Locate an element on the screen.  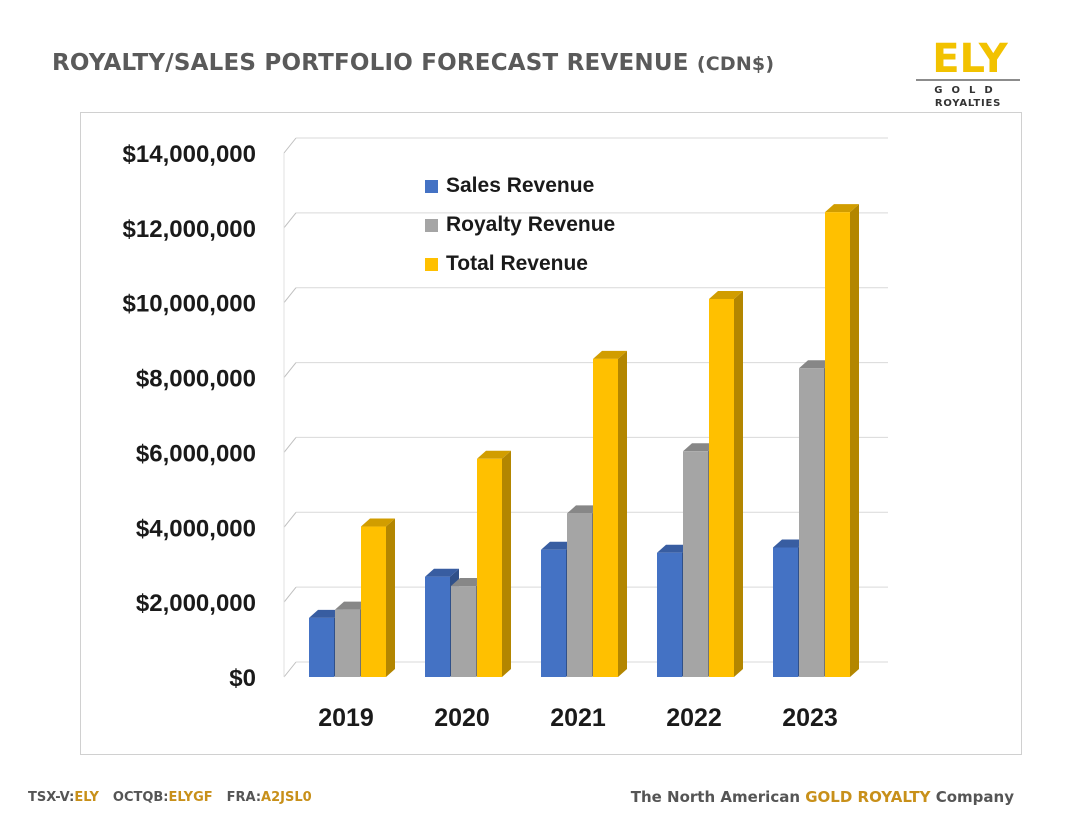
logo-gold-text: GOLD is located at coordinates (968, 90).